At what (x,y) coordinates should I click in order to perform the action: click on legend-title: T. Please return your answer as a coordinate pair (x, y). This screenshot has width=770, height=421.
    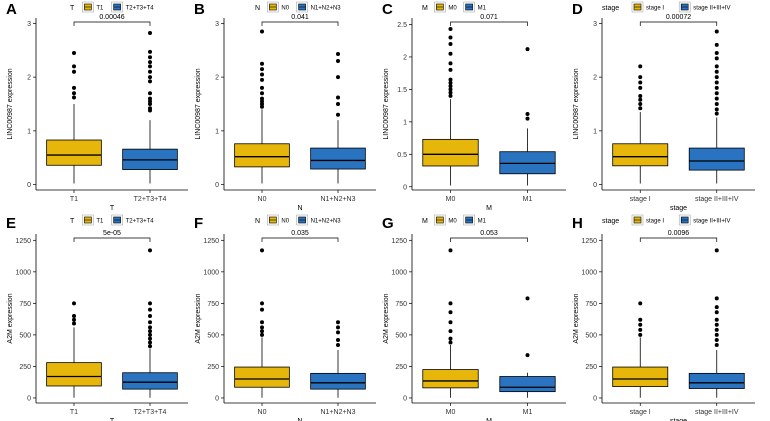
    Looking at the image, I should click on (72, 221).